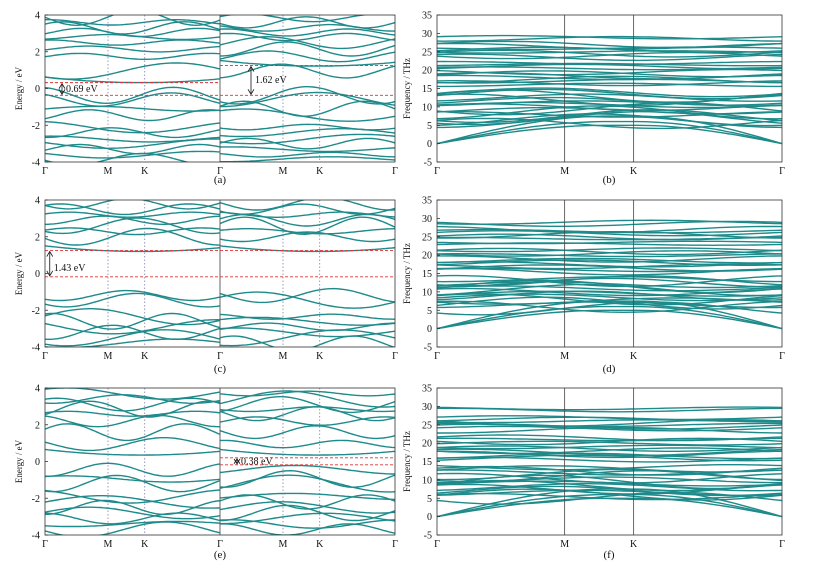 This screenshot has height=575, width=813. Describe the element at coordinates (609, 462) in the screenshot. I see `plot-area-f` at that location.